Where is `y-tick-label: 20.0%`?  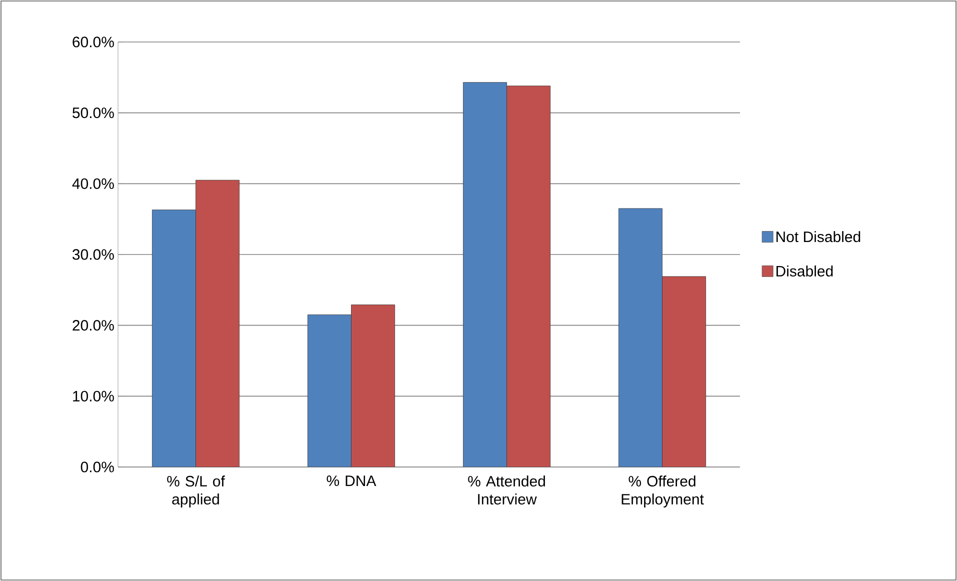
y-tick-label: 20.0% is located at coordinates (93, 325).